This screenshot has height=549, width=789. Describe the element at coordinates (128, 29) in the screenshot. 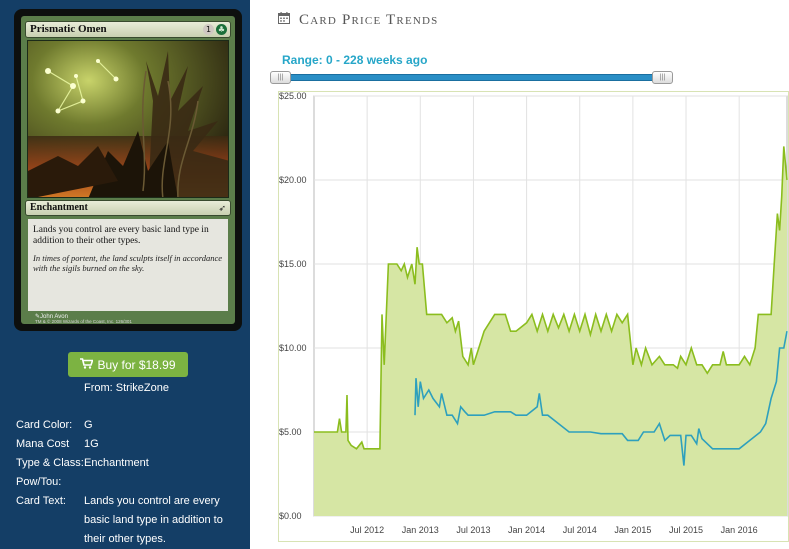

I see `card-title-bar: Prismatic Omen 1 ♣` at that location.